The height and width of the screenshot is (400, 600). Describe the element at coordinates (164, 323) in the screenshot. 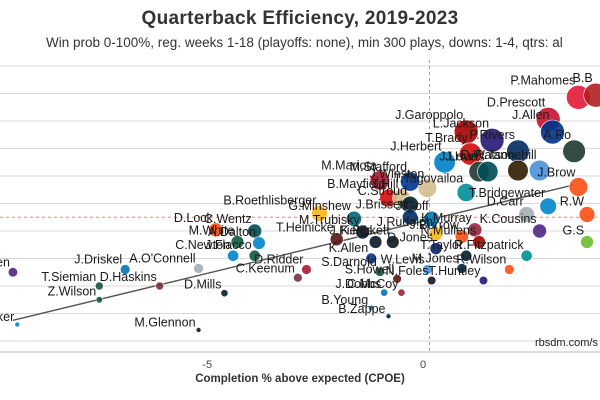

I see `data-label: M.Glennon` at that location.